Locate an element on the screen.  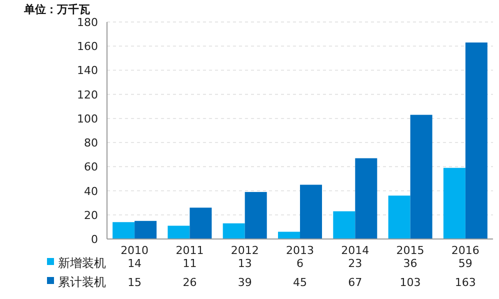
data-label: 103 is located at coordinates (410, 282).